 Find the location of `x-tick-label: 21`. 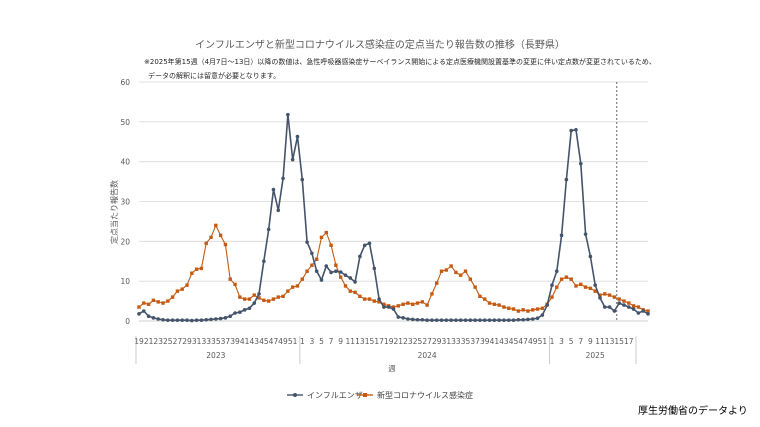

x-tick-label: 21 is located at coordinates (399, 341).